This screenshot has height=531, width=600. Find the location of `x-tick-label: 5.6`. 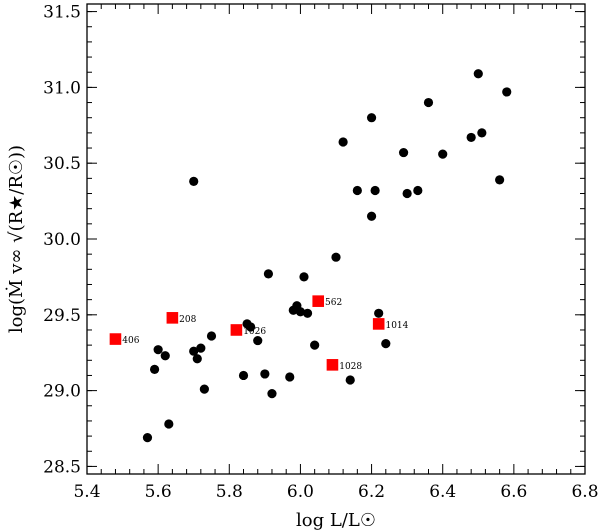

x-tick-label: 5.6 is located at coordinates (158, 492).